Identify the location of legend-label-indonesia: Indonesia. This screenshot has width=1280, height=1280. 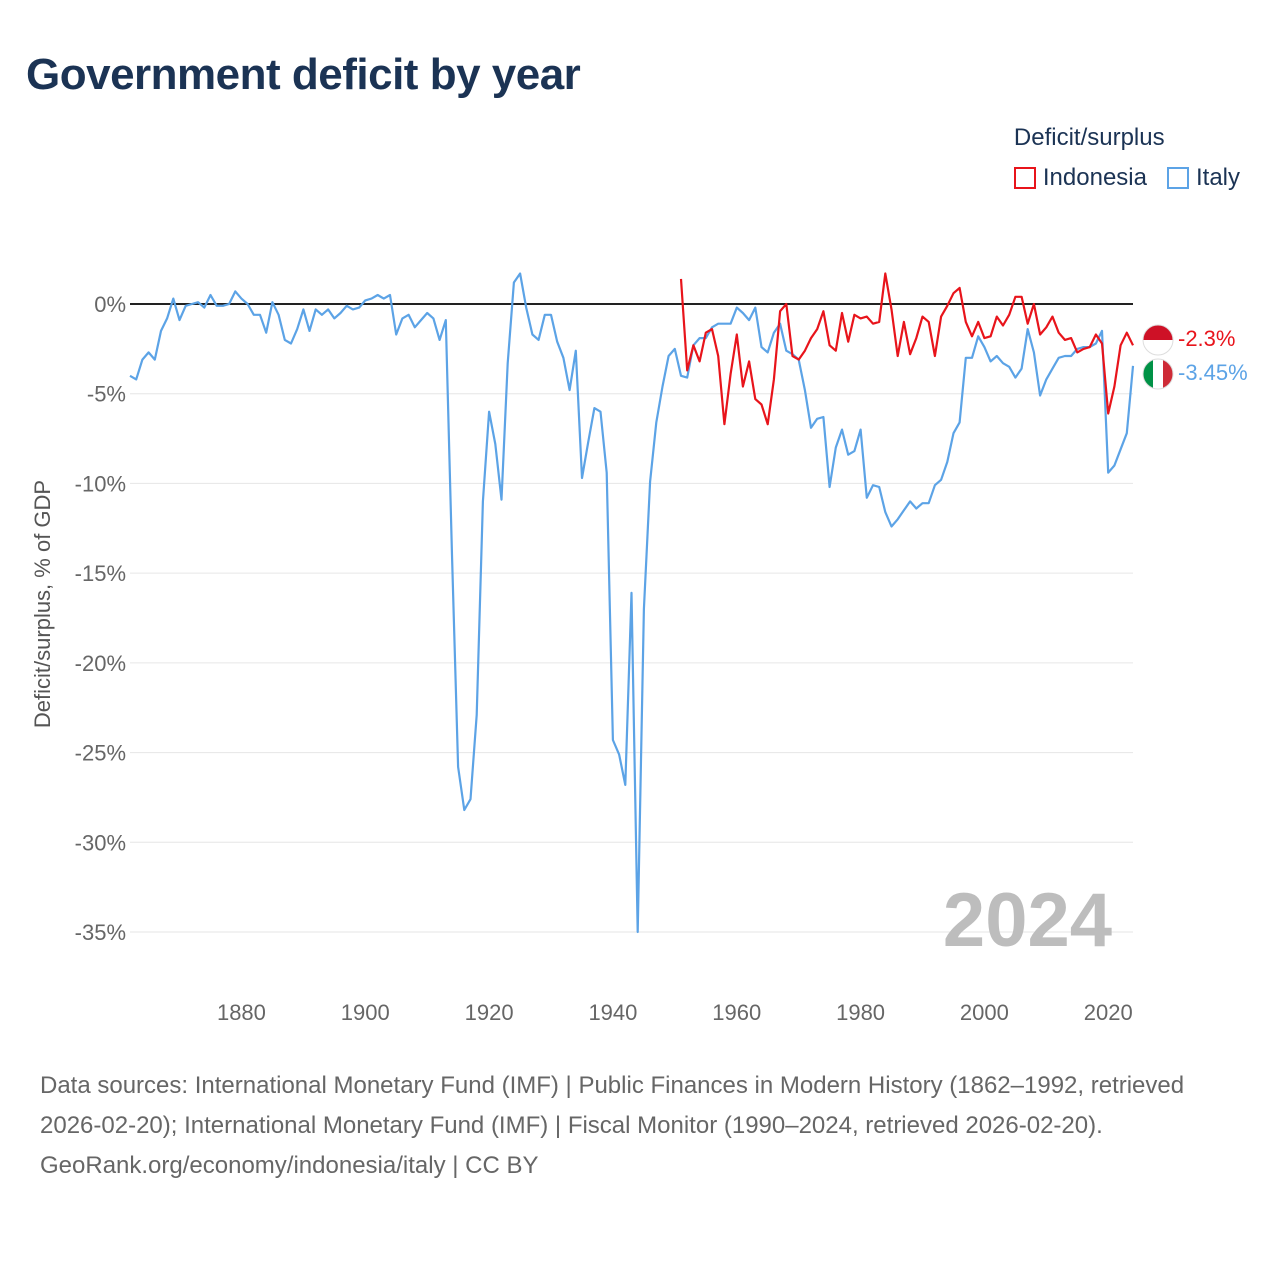
(1094, 177).